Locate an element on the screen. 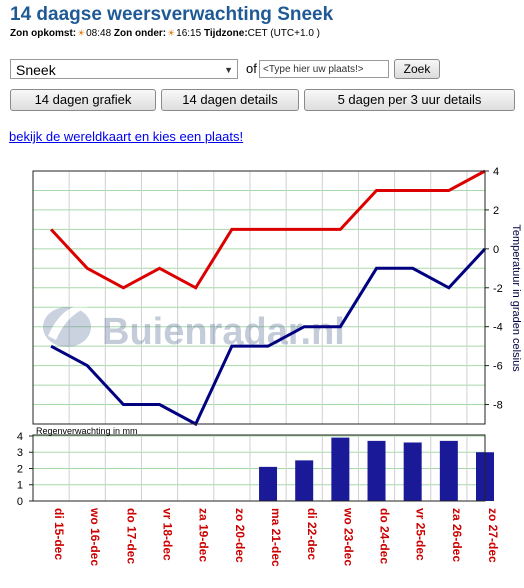 This screenshot has width=524, height=588. timezone-label: Tijdzone: is located at coordinates (225, 33).